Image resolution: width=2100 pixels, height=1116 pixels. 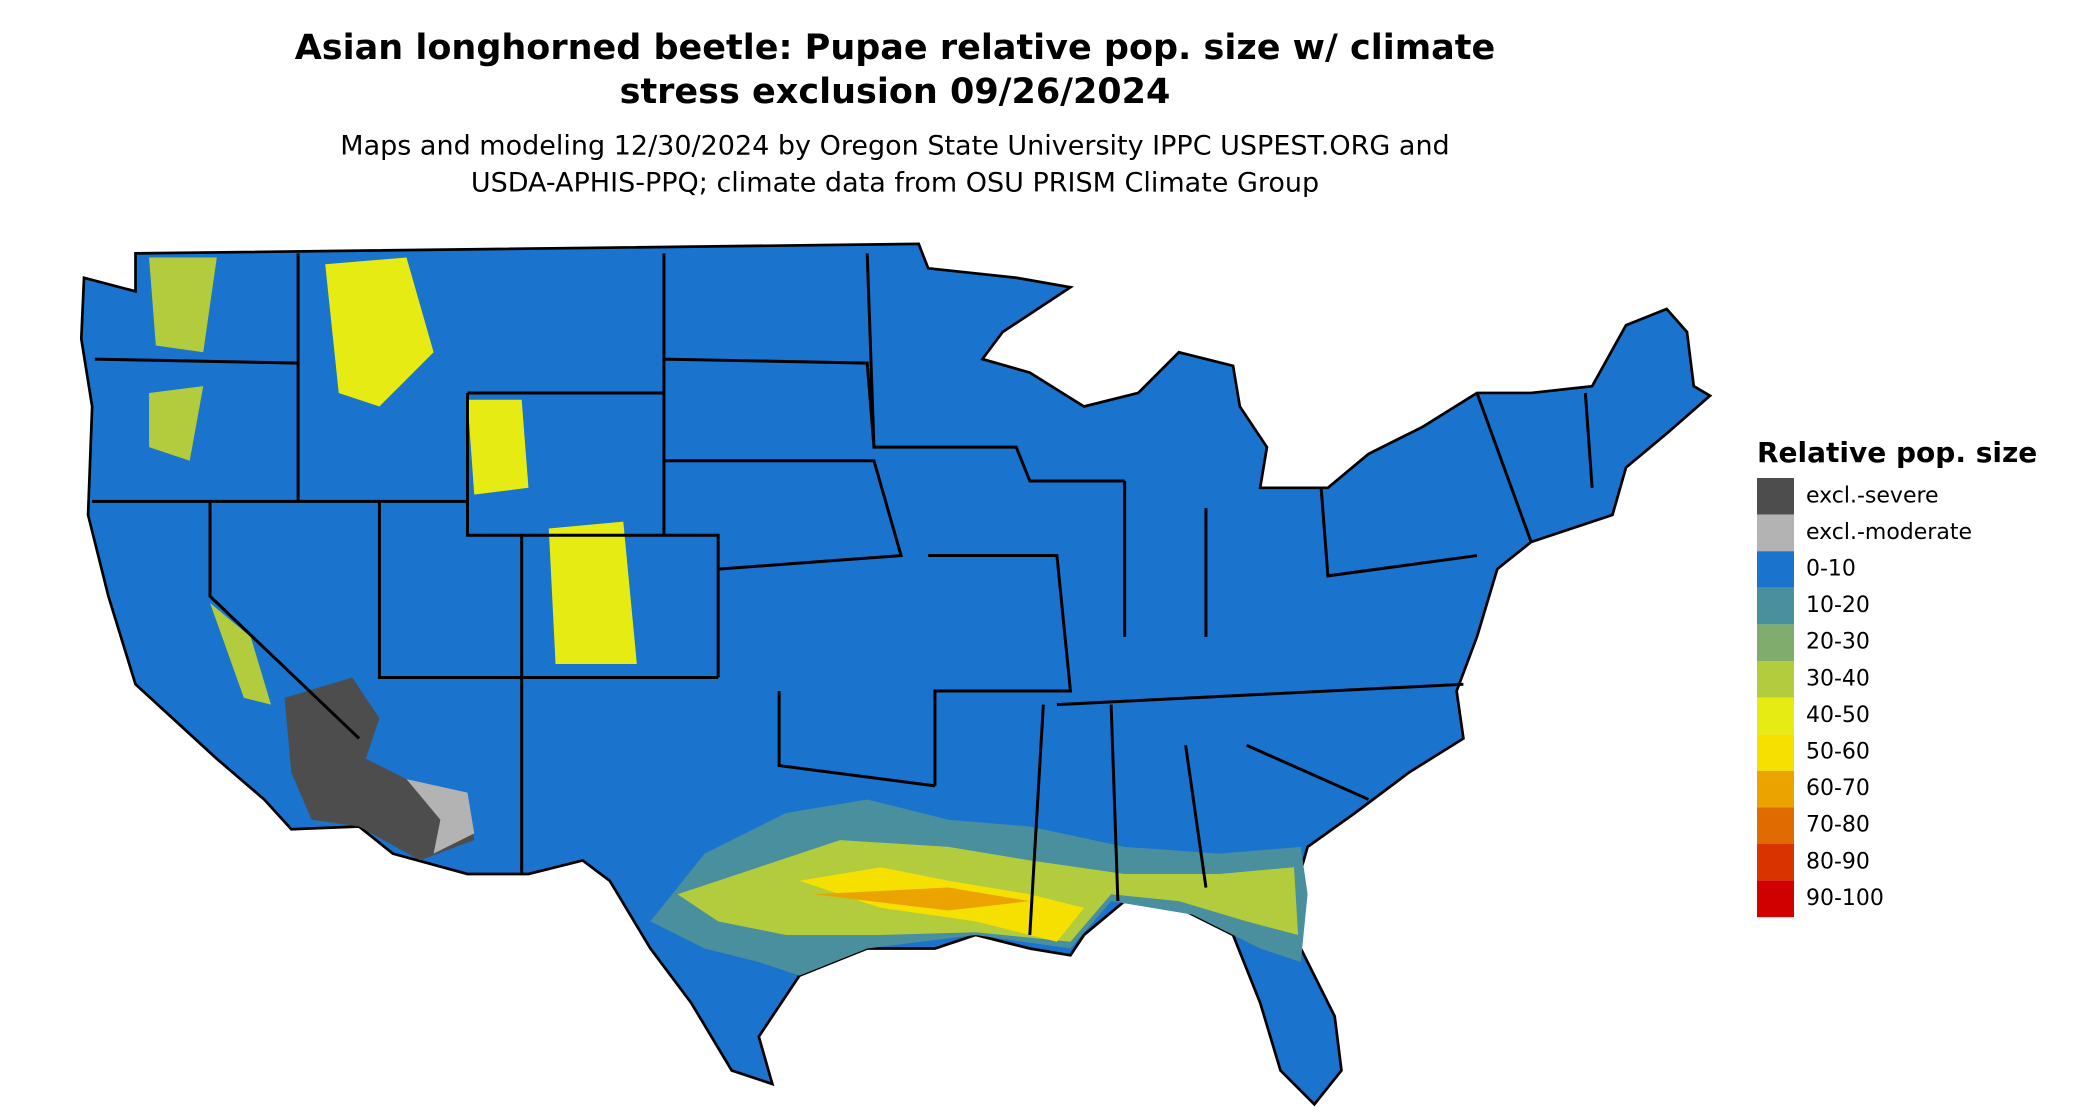 I want to click on legend-label: 0-10, so click(x=1831, y=569).